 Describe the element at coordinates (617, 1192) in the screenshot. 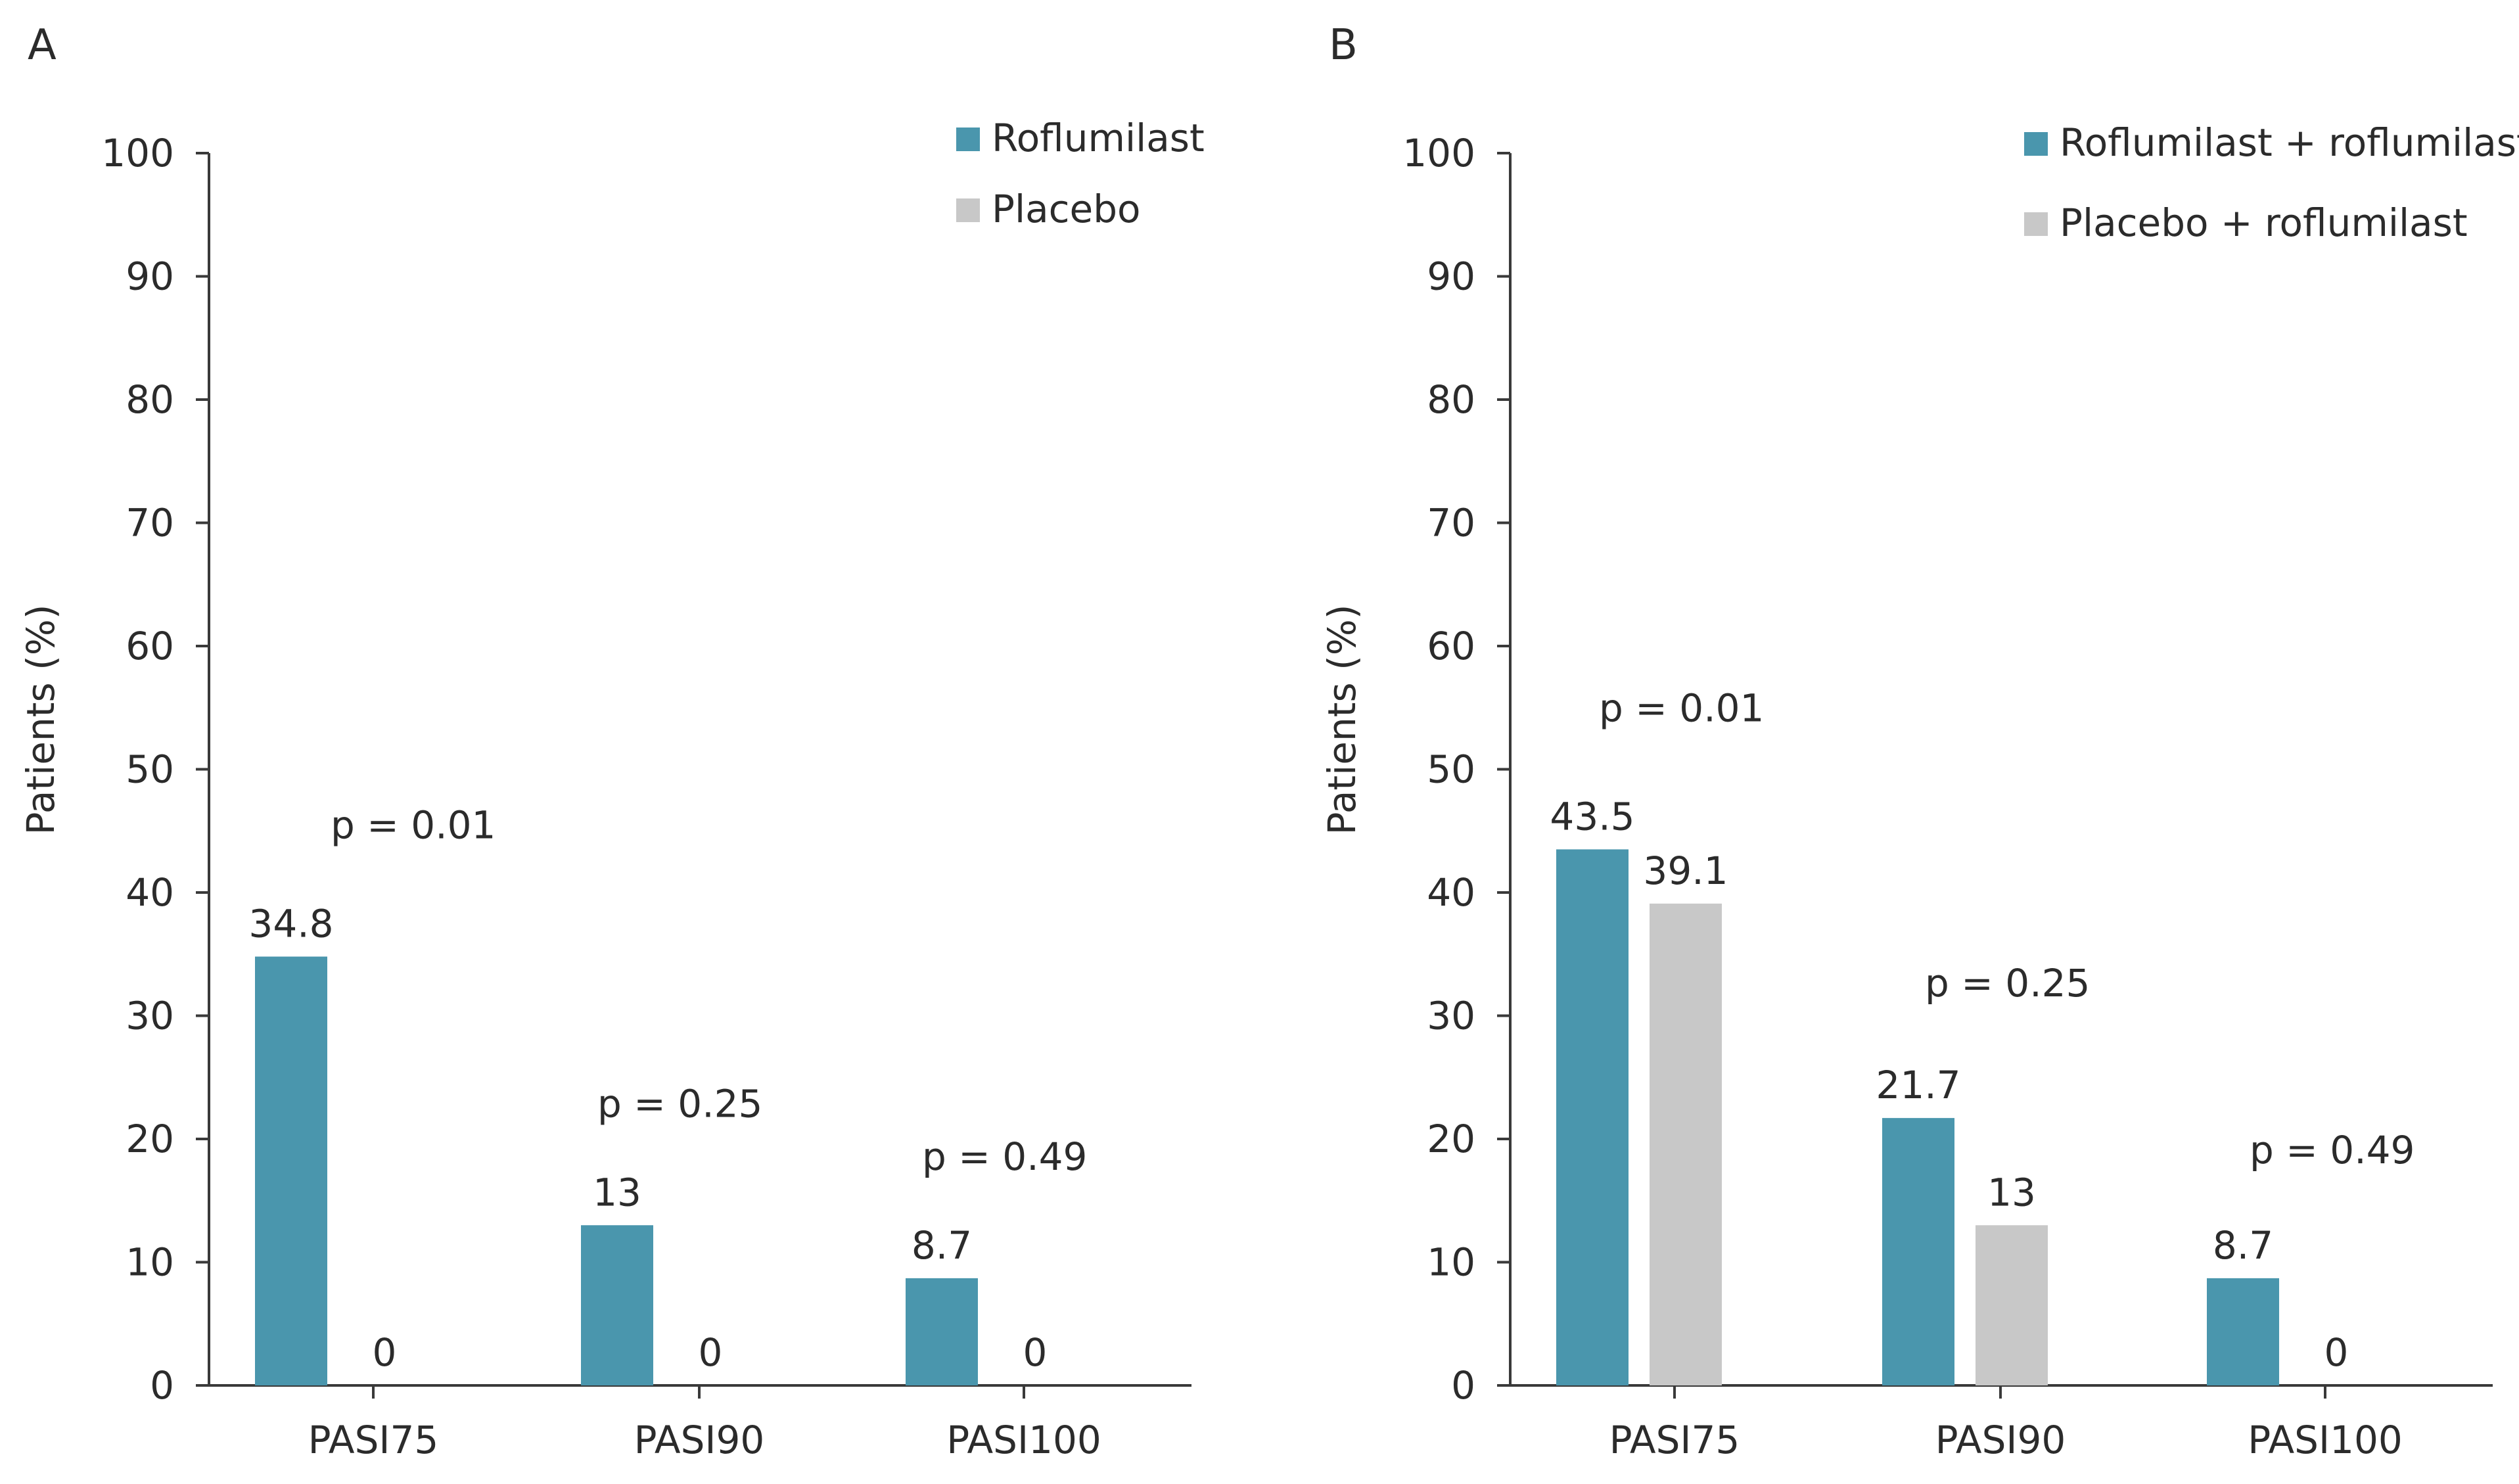

I see `bar-value-label-a: 13` at that location.